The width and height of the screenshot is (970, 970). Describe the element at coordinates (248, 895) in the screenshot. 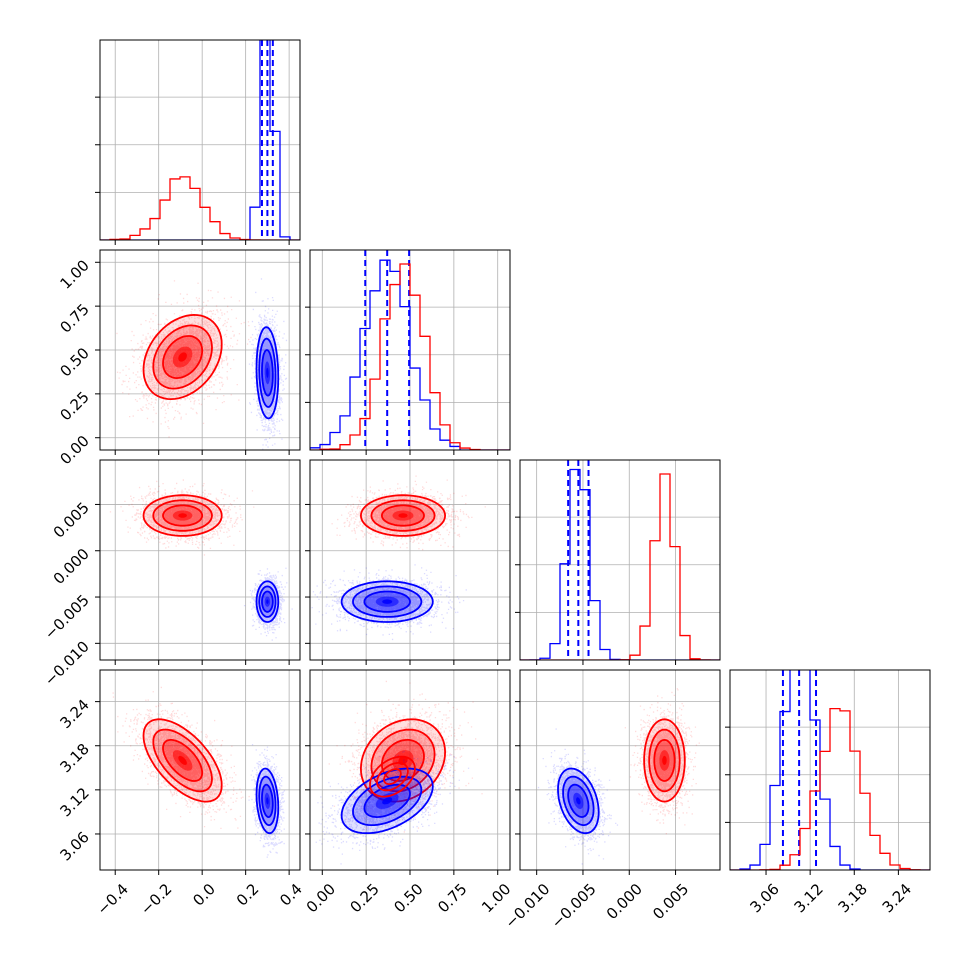

I see `x-tick-label: 0.2` at that location.